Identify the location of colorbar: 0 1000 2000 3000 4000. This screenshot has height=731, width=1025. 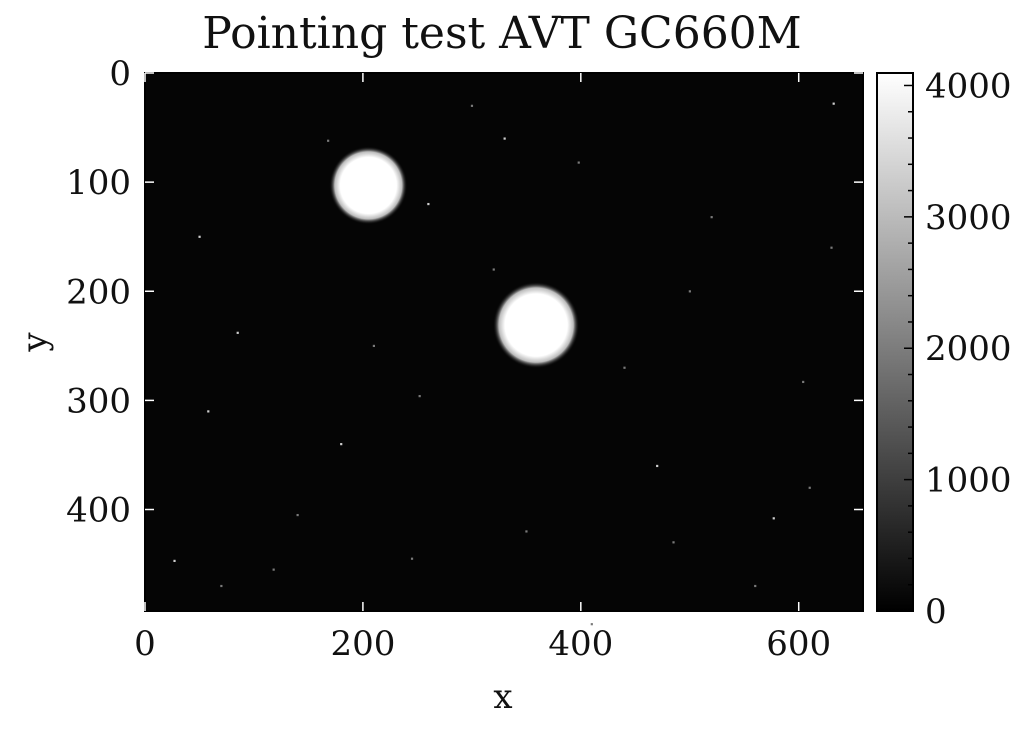
(944, 349).